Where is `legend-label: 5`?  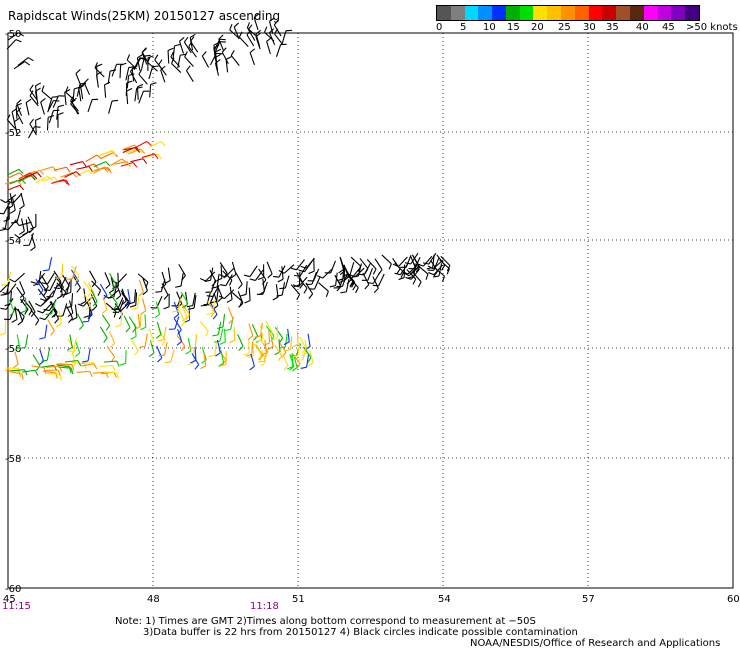
legend-label: 5 is located at coordinates (463, 27).